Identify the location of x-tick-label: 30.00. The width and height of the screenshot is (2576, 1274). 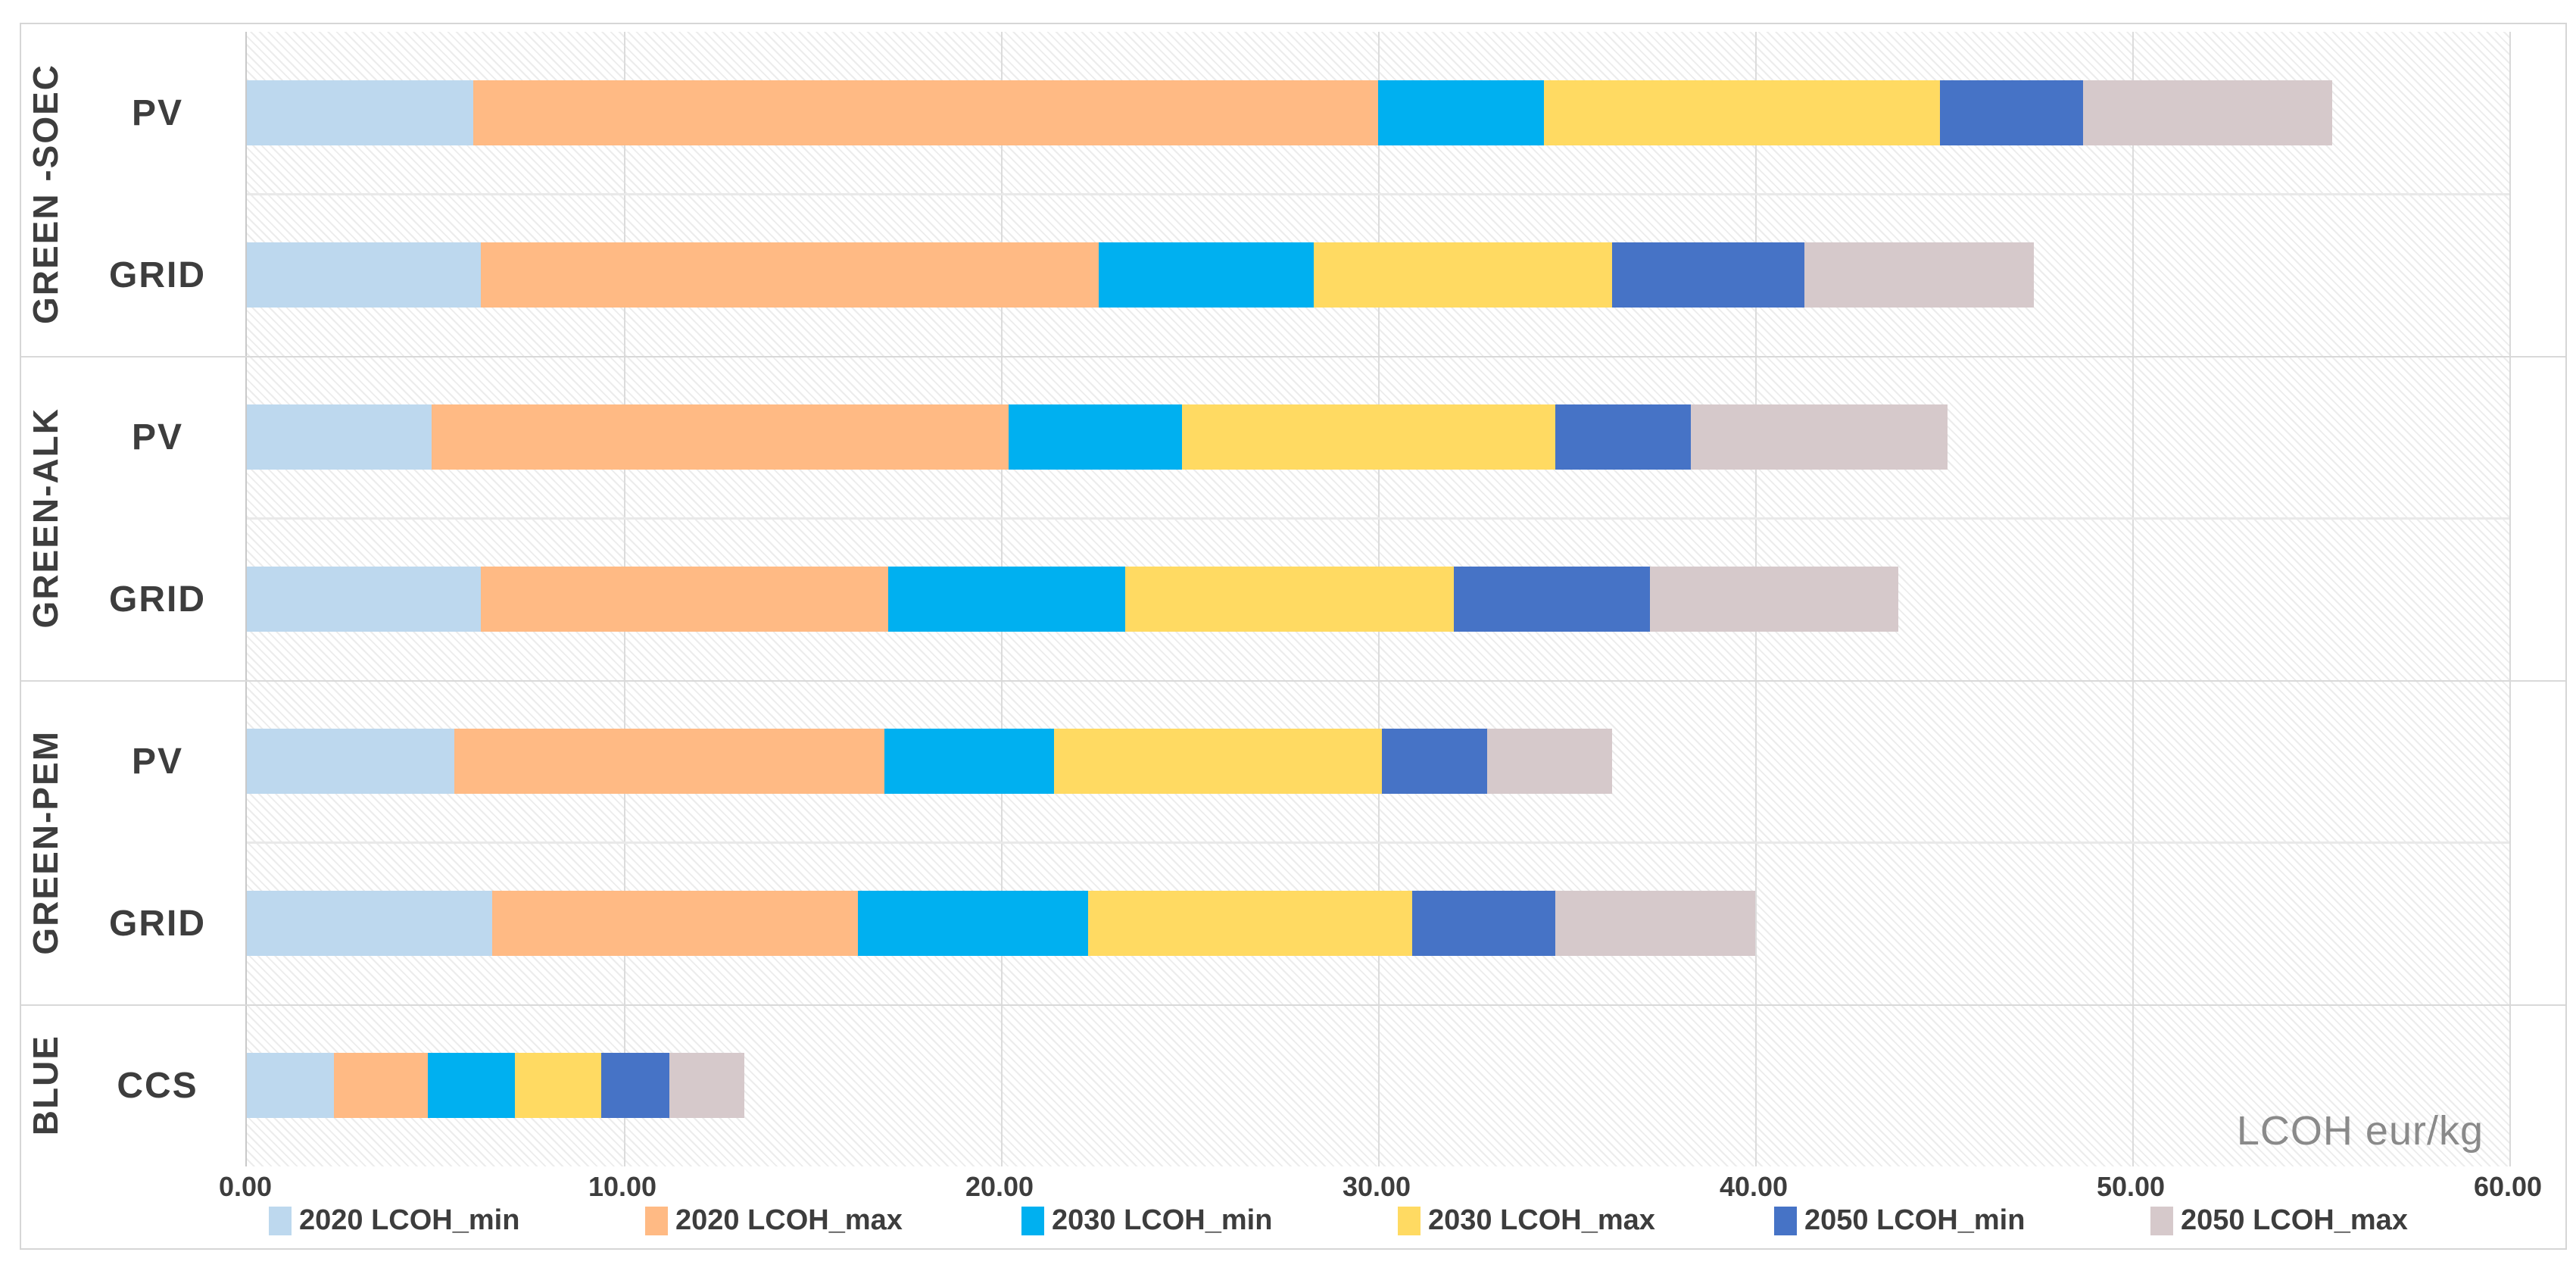
(1376, 1187).